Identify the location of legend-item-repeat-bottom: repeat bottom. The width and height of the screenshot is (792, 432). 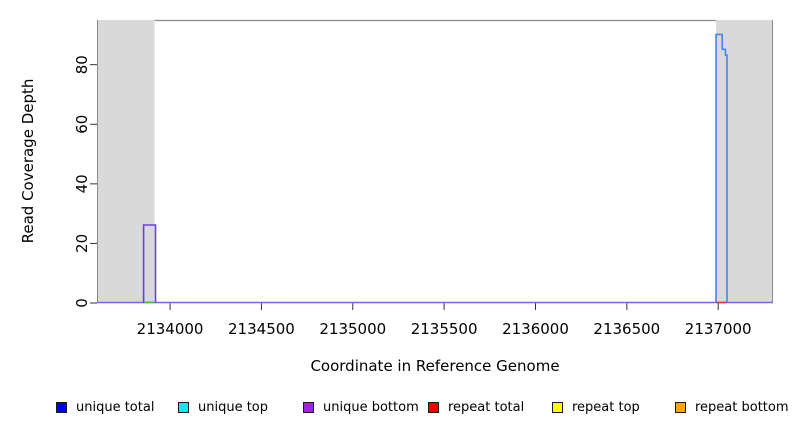
(732, 407).